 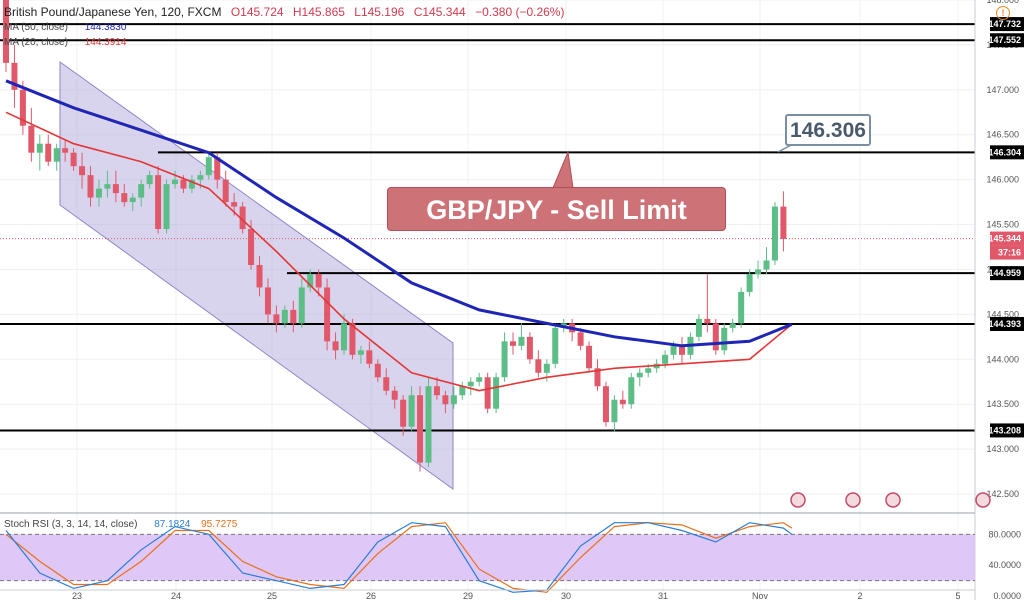 I want to click on ma20-value: 144.3914, so click(x=105, y=42).